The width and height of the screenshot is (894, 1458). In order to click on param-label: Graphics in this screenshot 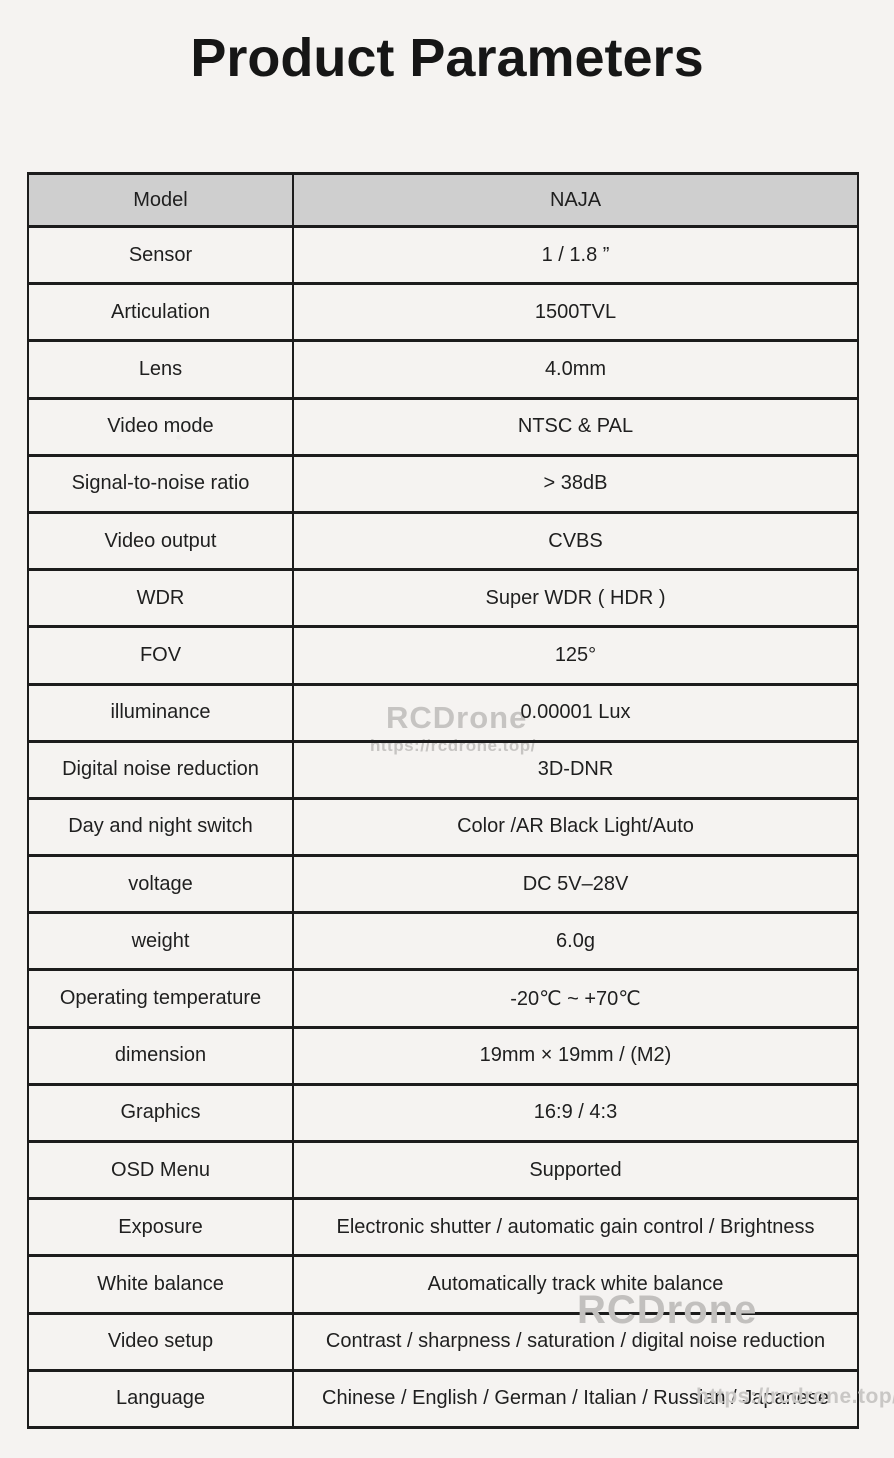, I will do `click(160, 1113)`.